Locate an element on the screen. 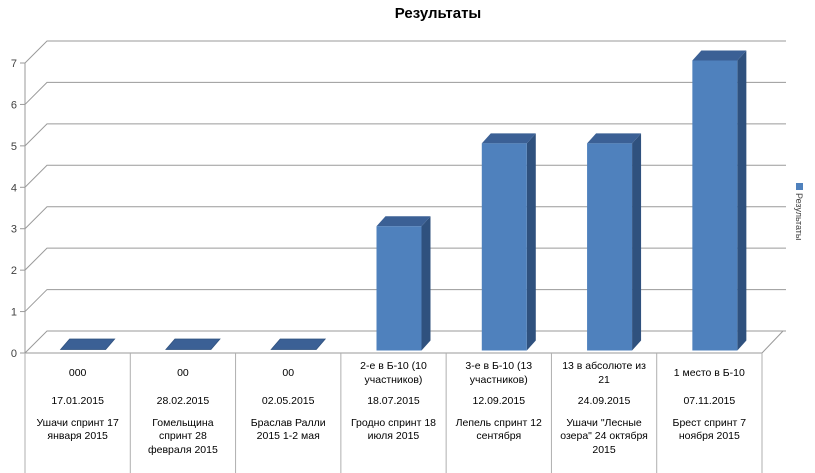  category-date-label: 07.11.2015 is located at coordinates (709, 401).